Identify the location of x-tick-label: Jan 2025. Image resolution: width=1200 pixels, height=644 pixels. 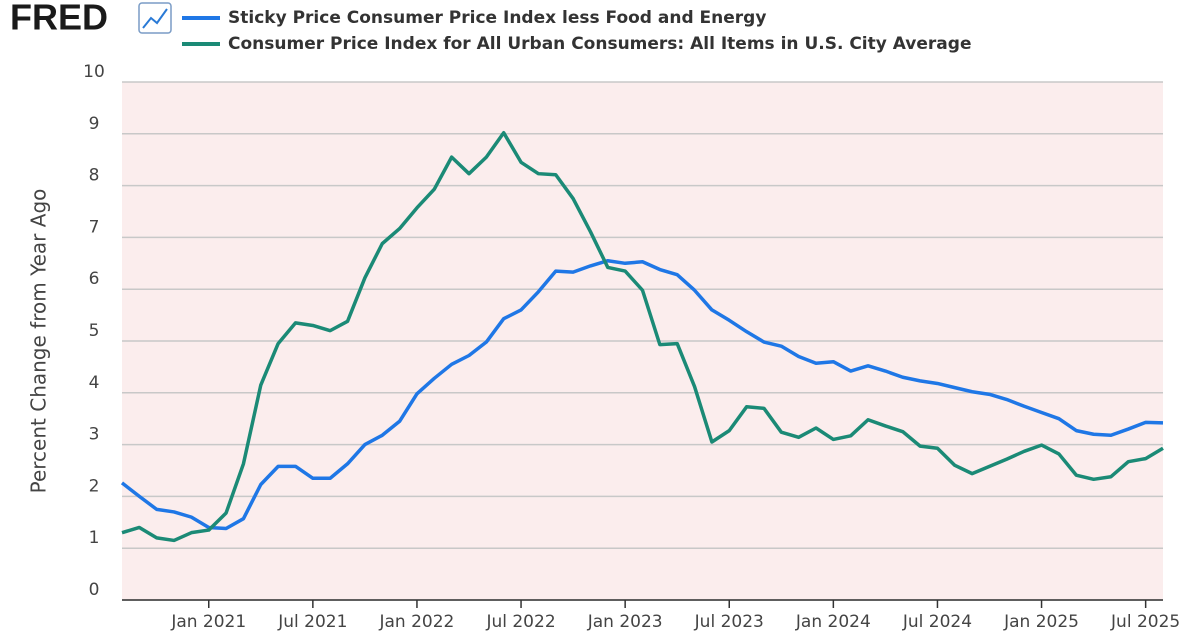
(1041, 622).